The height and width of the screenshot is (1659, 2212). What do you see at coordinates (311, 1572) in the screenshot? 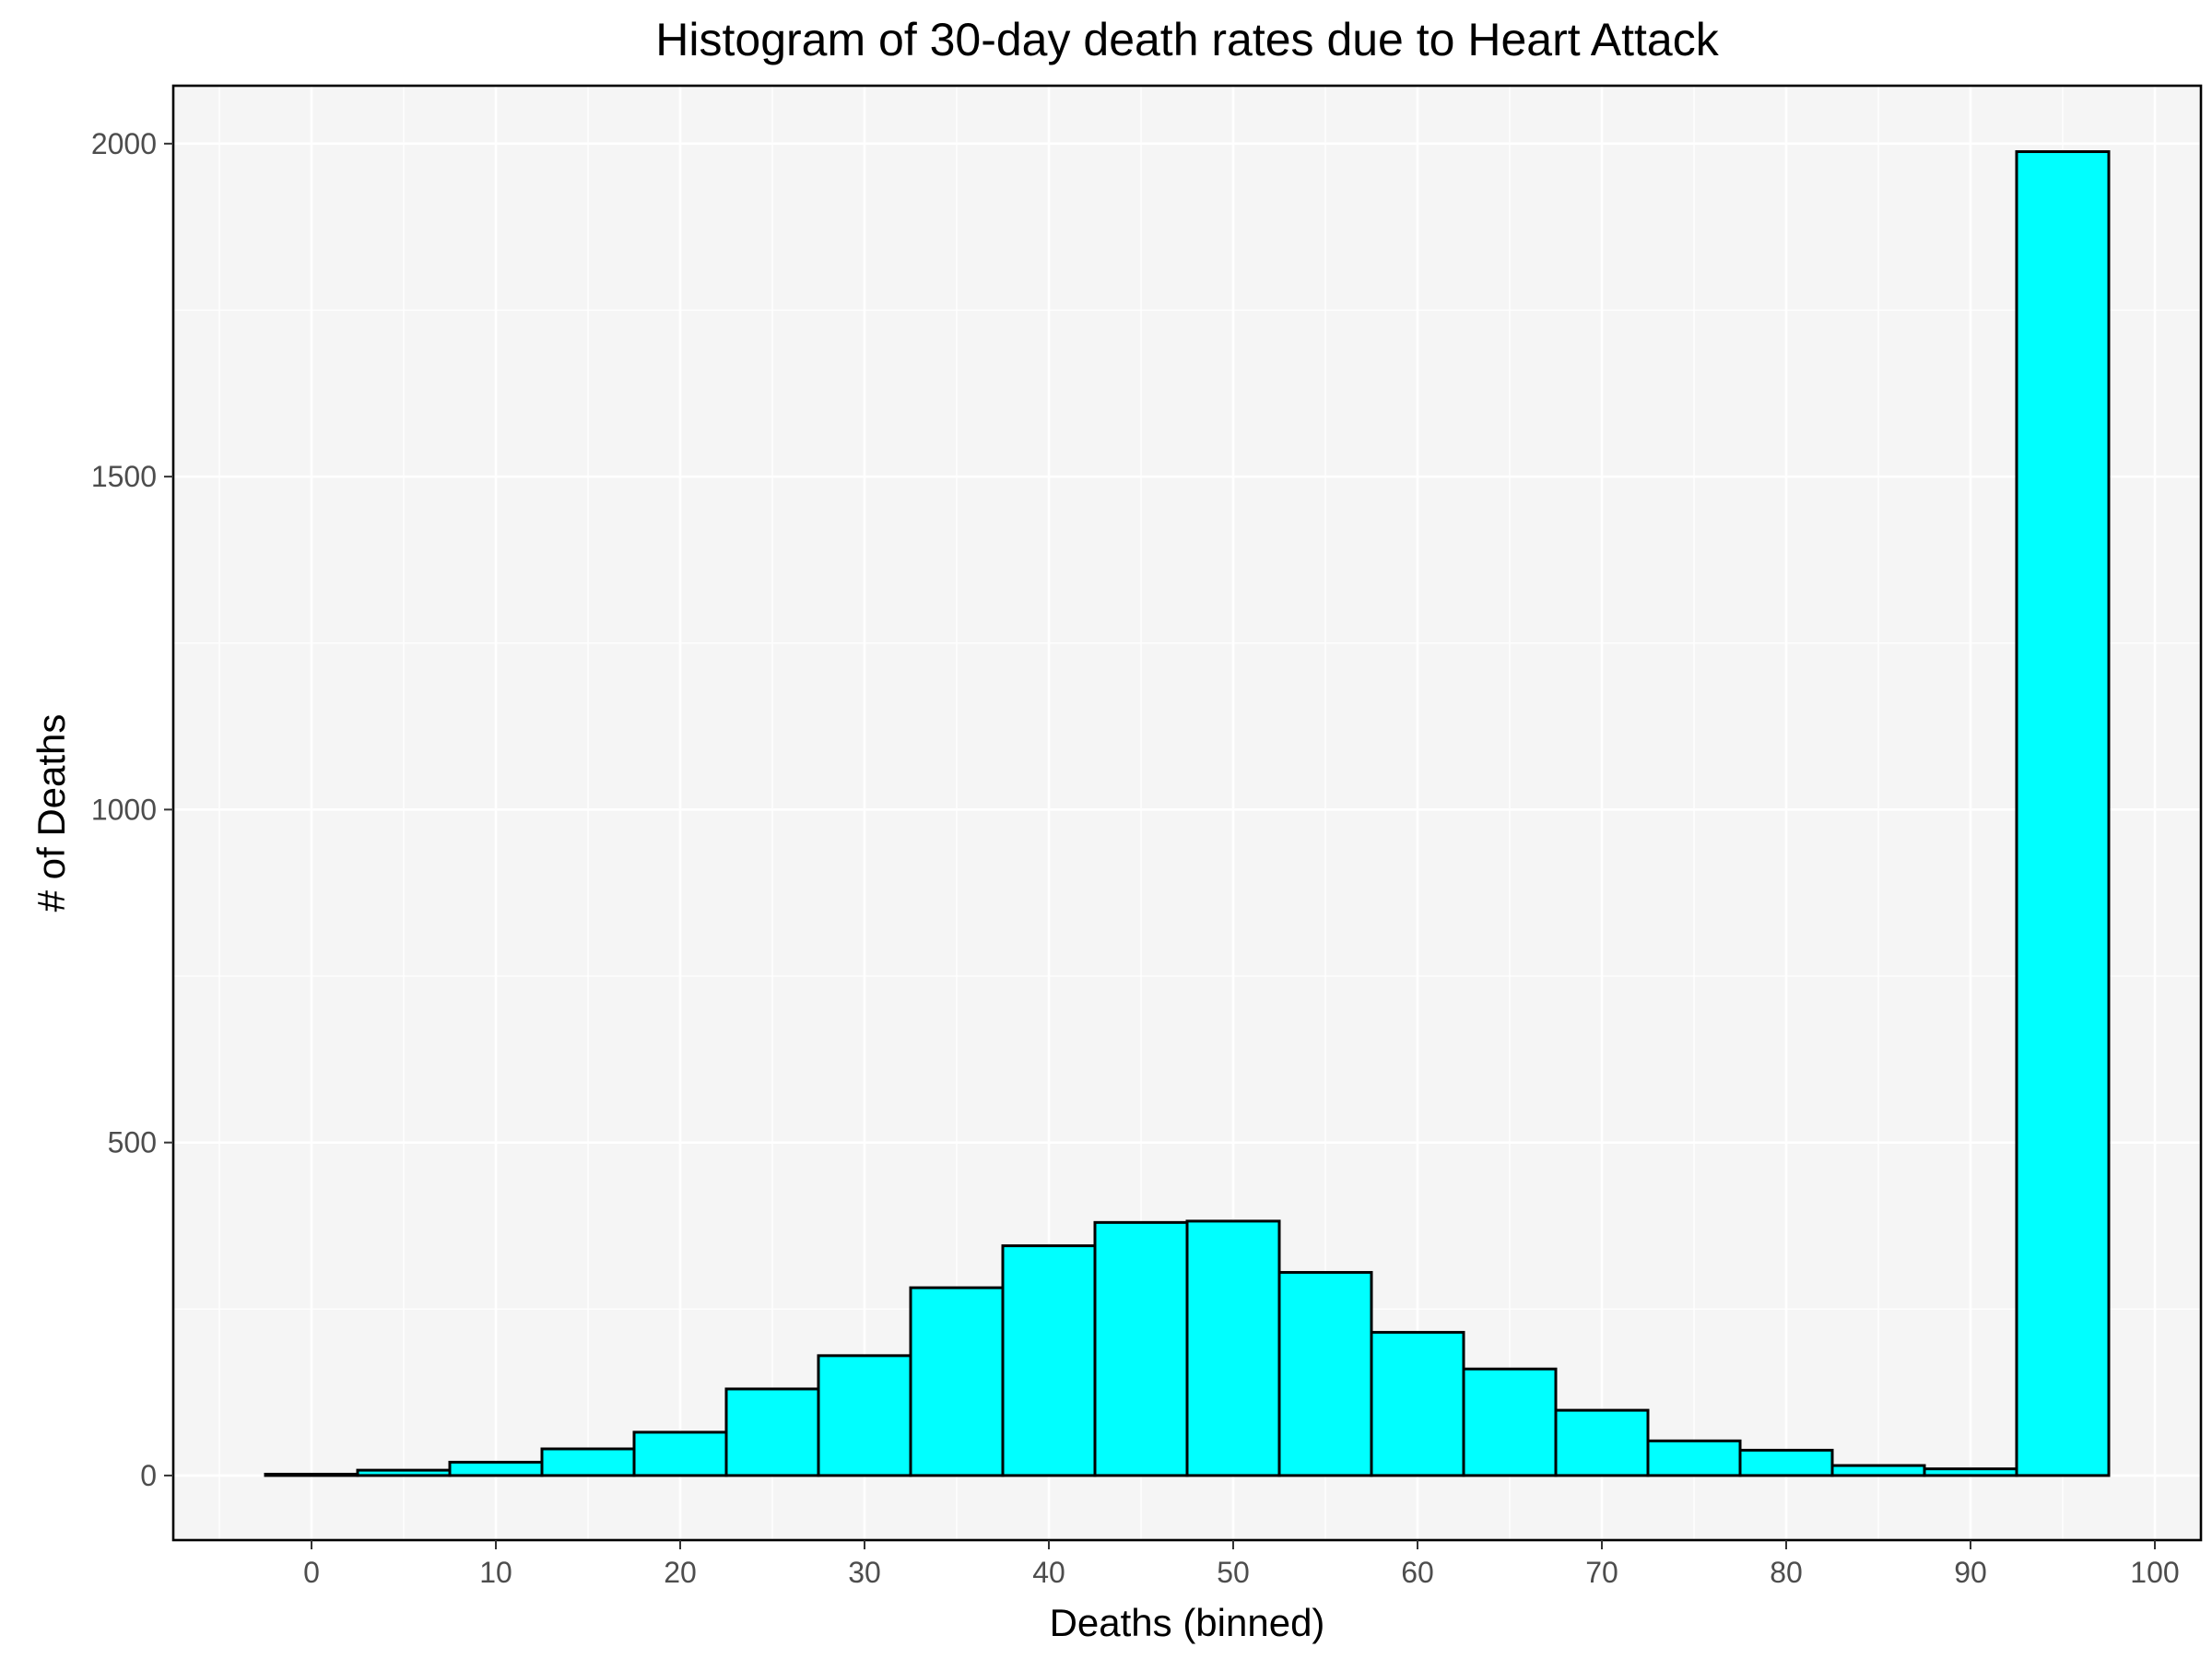
I see `x-tick-label: 0` at bounding box center [311, 1572].